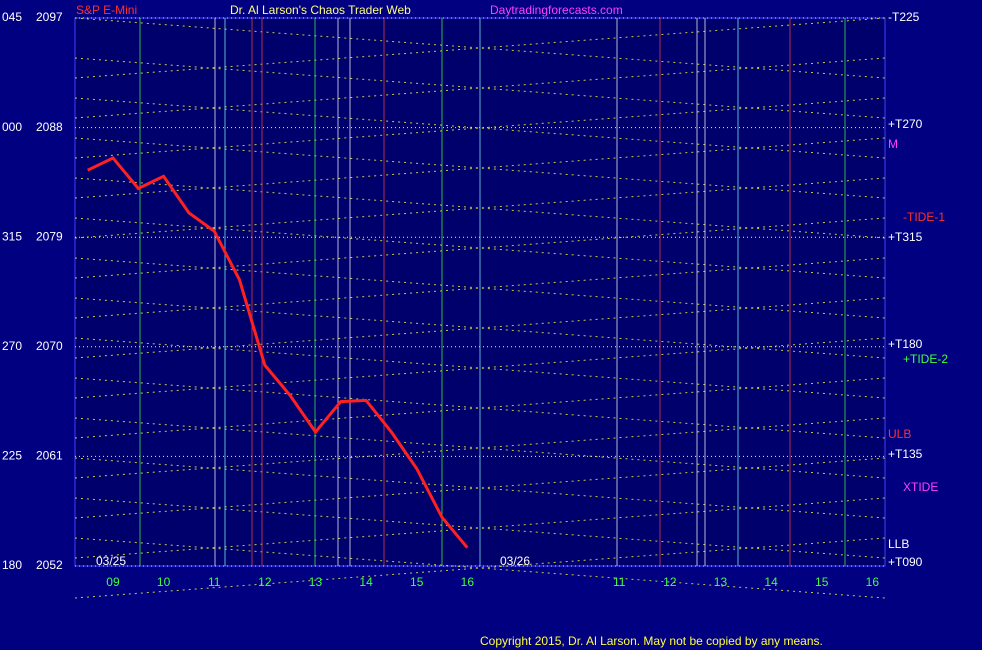  Describe the element at coordinates (905, 237) in the screenshot. I see `right-label: +T315` at that location.